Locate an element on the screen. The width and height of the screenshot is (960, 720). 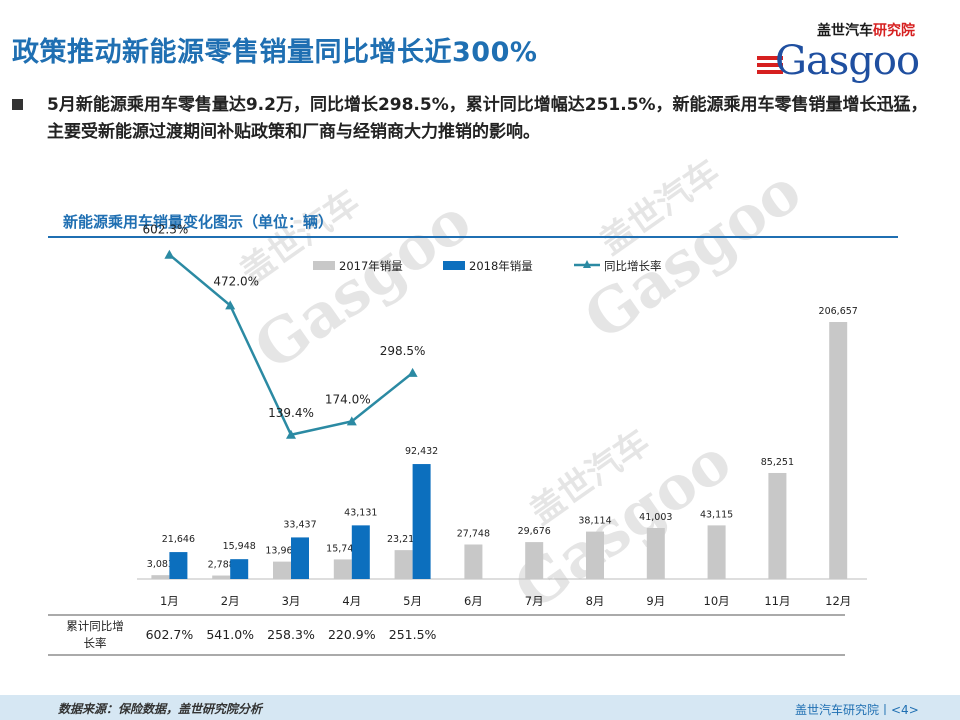
x-tick-1: 1月 is located at coordinates (169, 601).